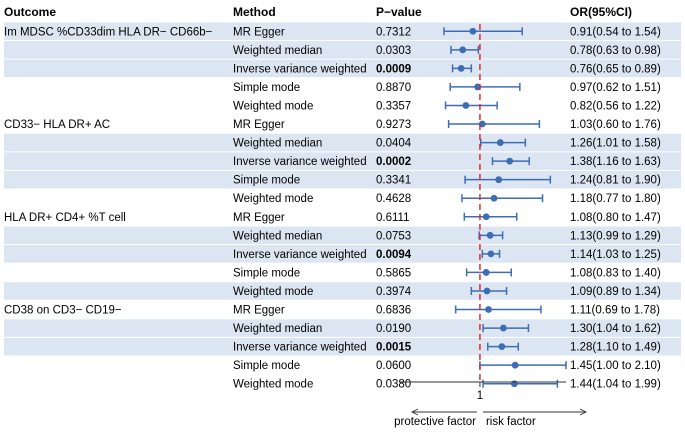 This screenshot has height=433, width=685. Describe the element at coordinates (394, 144) in the screenshot. I see `row-pvalue: 0.0404` at that location.